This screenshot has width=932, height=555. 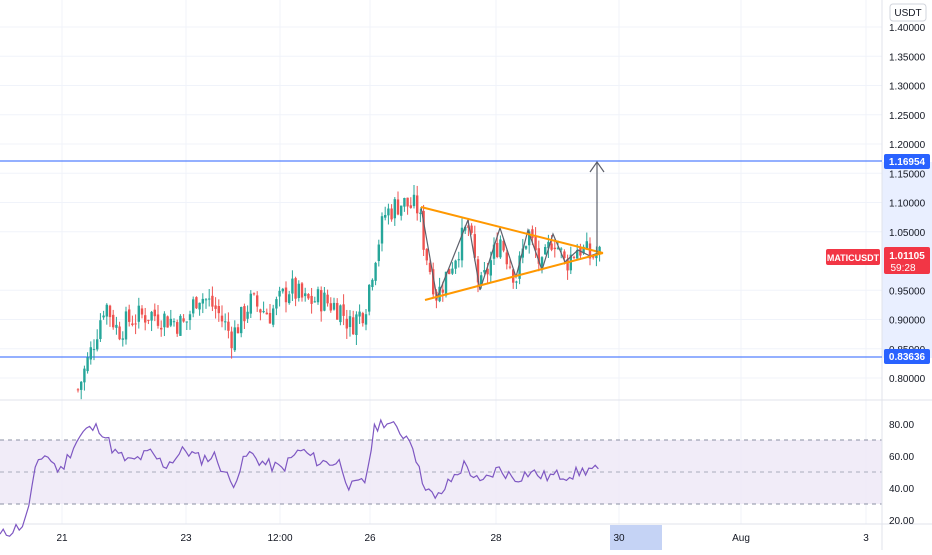 I want to click on time-tick-label: 23, so click(x=186, y=538).